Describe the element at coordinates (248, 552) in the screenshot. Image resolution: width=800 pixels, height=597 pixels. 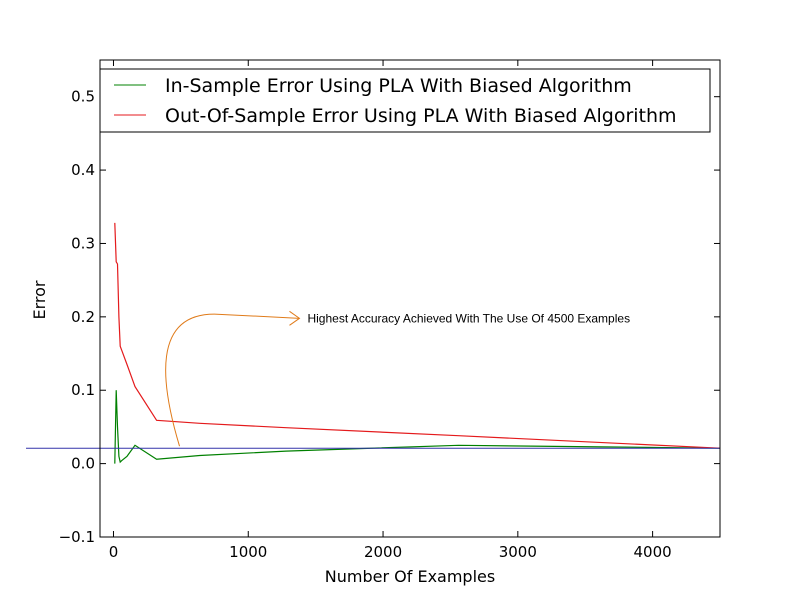
I see `x-tick-label: 1000` at that location.